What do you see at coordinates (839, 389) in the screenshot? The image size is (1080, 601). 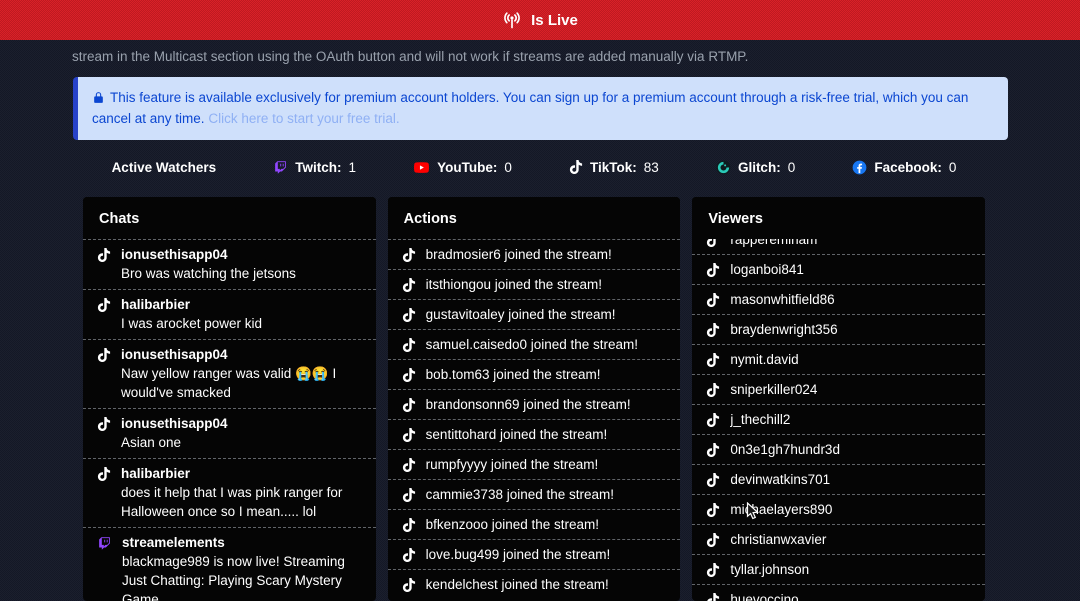 I see `viewer-row: sniperkiller024` at bounding box center [839, 389].